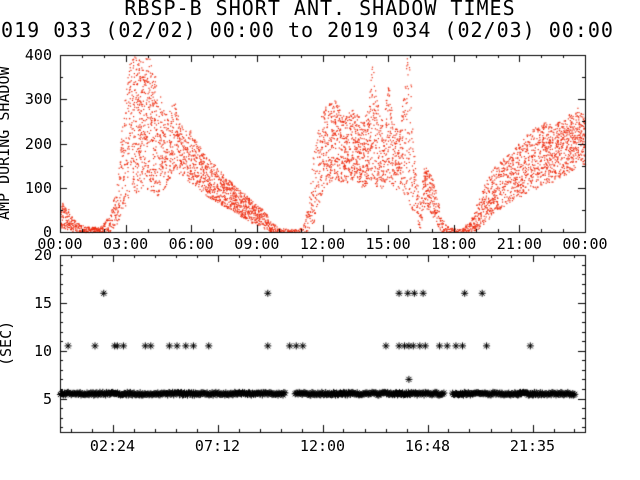 Image resolution: width=640 pixels, height=480 pixels. Describe the element at coordinates (322, 244) in the screenshot. I see `top-x-tick-label: 12:00` at that location.